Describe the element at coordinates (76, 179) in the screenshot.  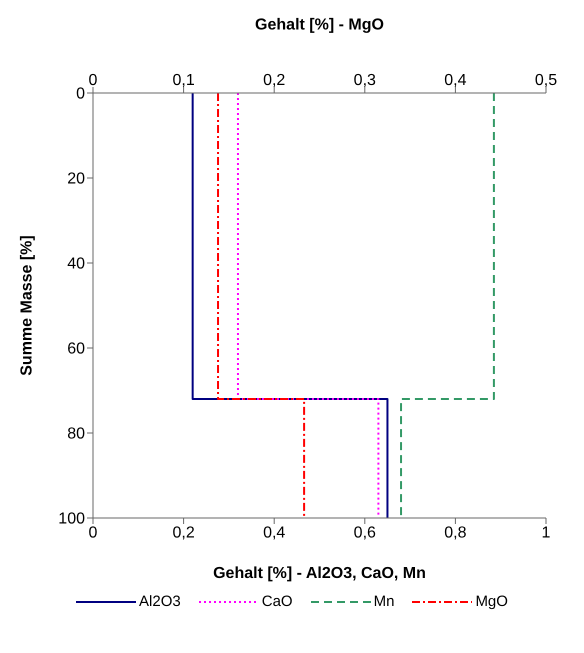
I see `y-tick-label: 20` at that location.